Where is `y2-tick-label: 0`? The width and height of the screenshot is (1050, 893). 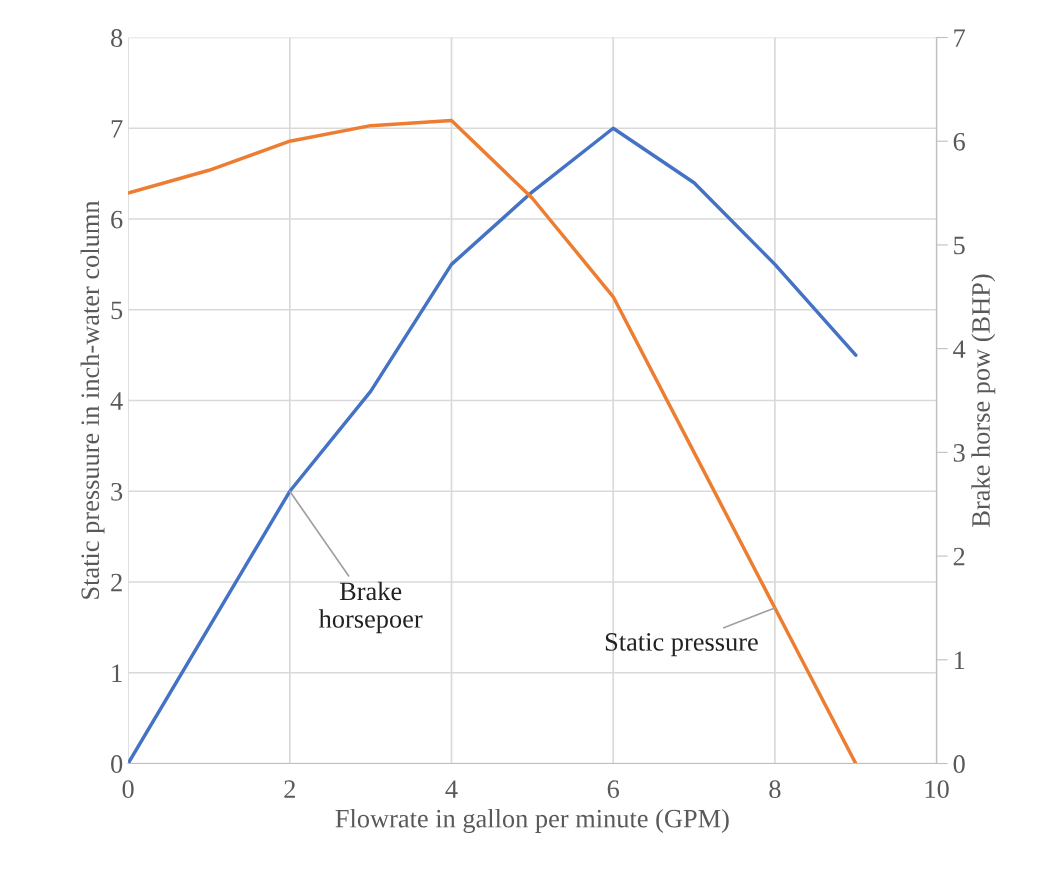 y2-tick-label: 0 is located at coordinates (959, 764).